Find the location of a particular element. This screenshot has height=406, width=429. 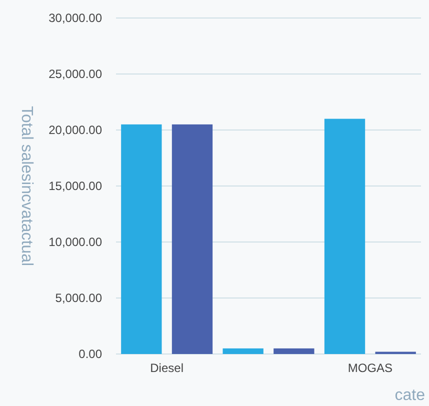

y-tick-label: 5,000.00 is located at coordinates (78, 298).